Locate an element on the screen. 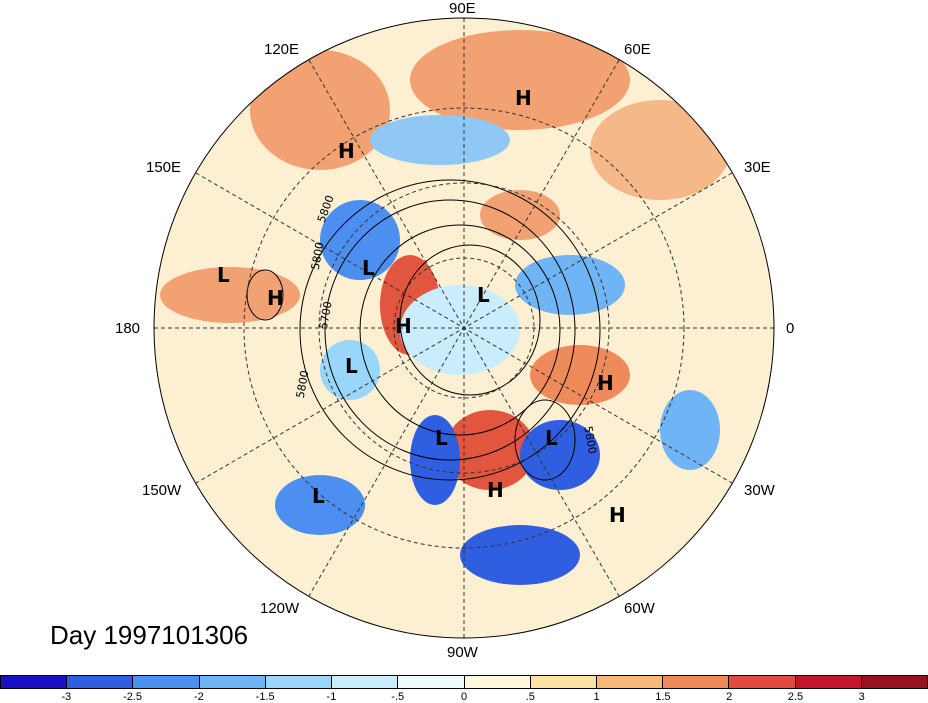 This screenshot has height=703, width=928. colorbar-tick-label: 3 is located at coordinates (861, 697).